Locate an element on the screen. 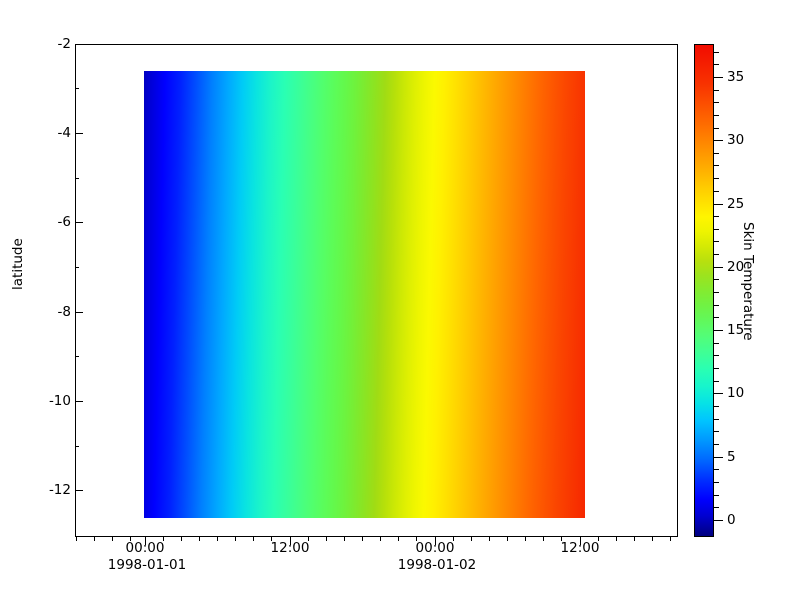  y-tick-label: -4 is located at coordinates (64, 133).